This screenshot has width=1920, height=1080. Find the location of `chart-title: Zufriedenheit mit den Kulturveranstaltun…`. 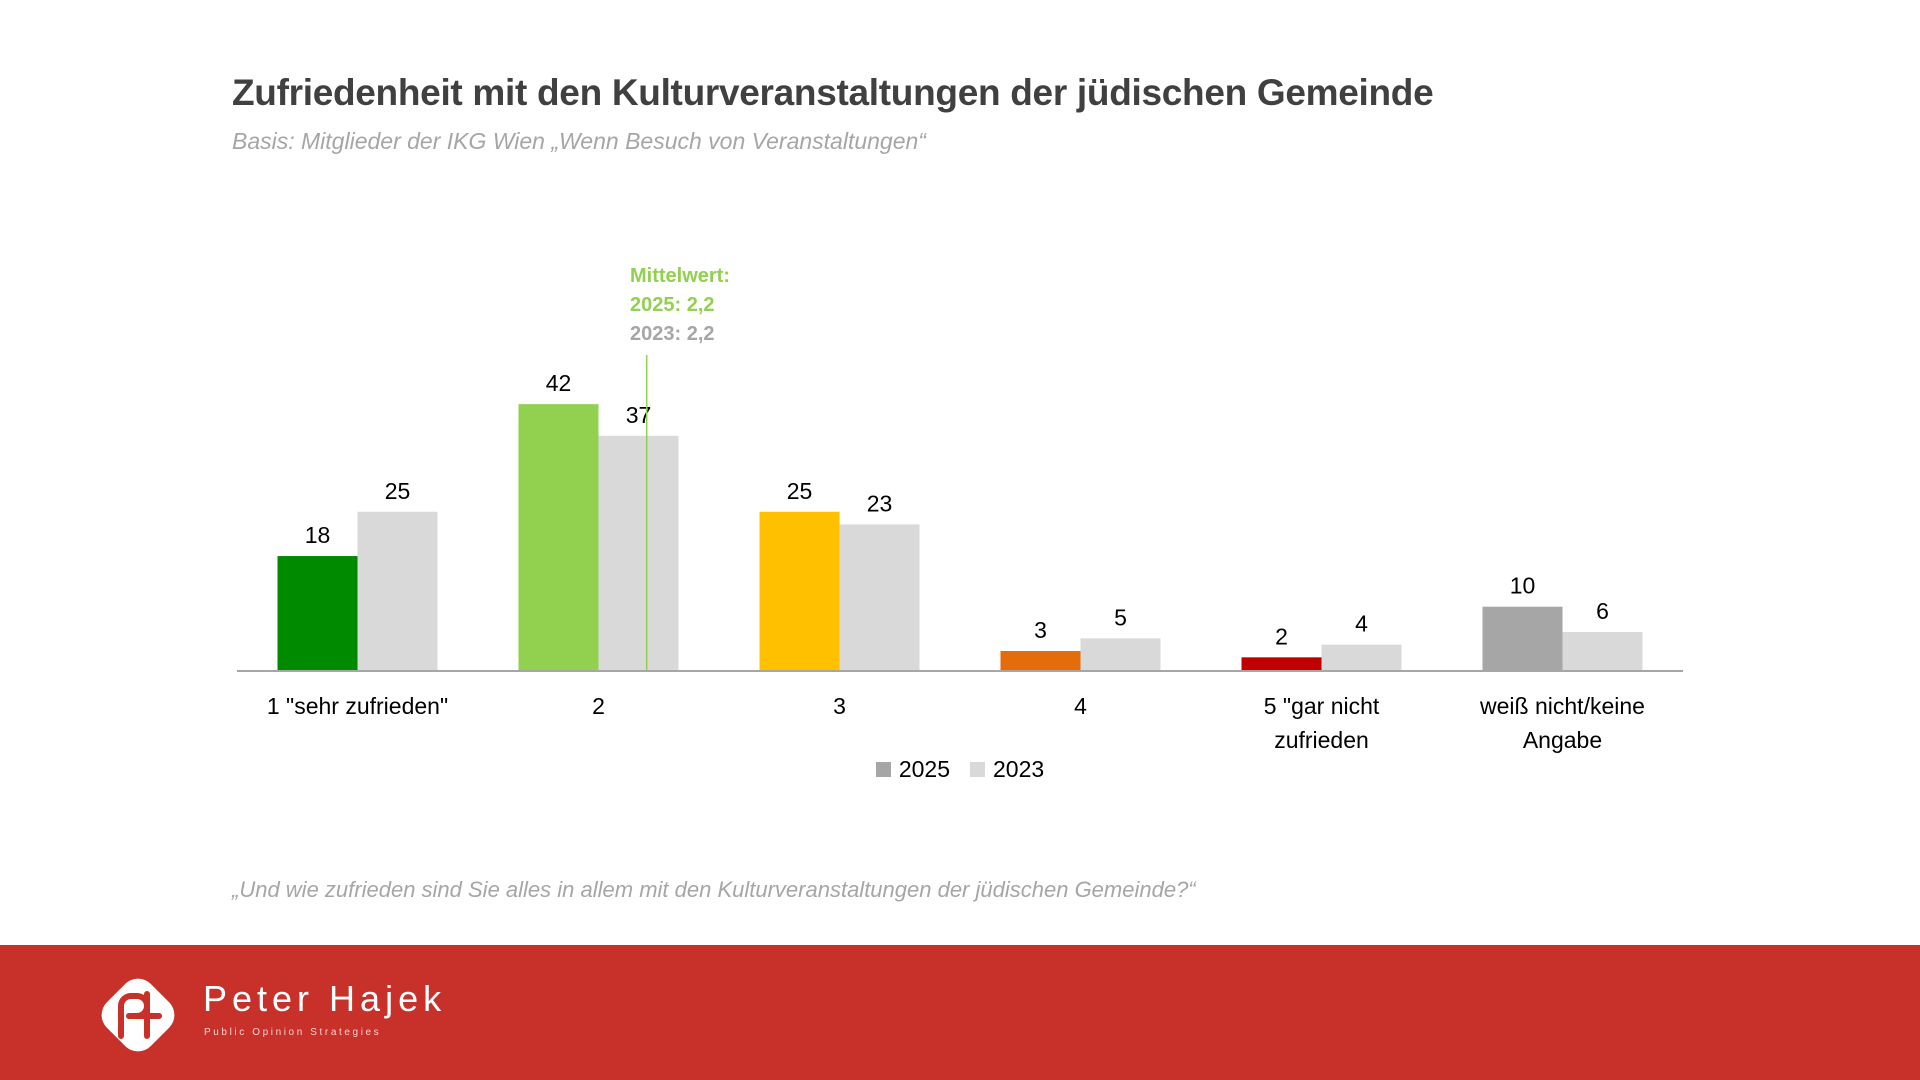

chart-title: Zufriedenheit mit den Kulturveranstaltun… is located at coordinates (833, 92).